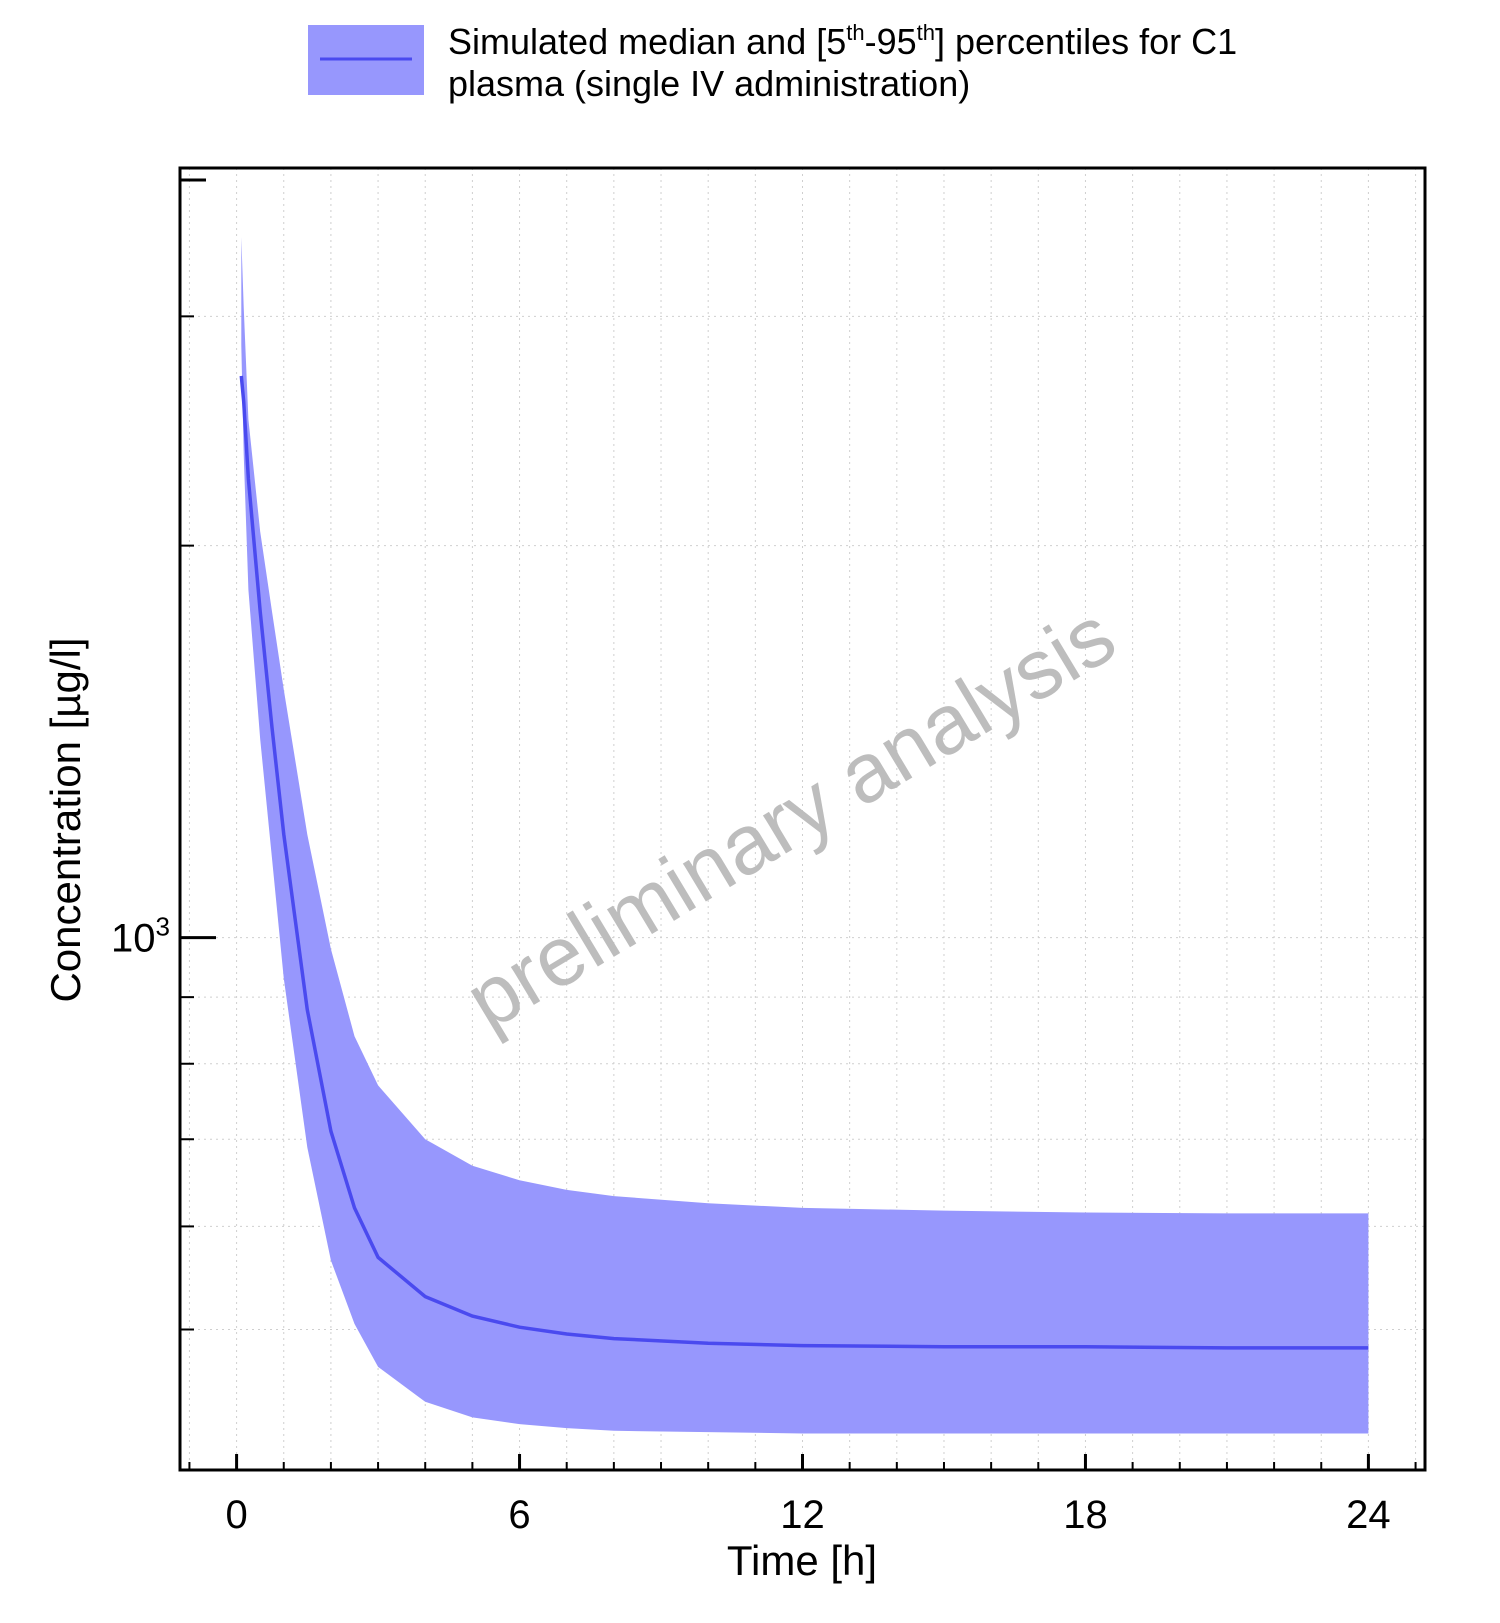 The width and height of the screenshot is (1500, 1623). What do you see at coordinates (709, 83) in the screenshot?
I see `legend-label-line2: plasma (single IV administration)` at bounding box center [709, 83].